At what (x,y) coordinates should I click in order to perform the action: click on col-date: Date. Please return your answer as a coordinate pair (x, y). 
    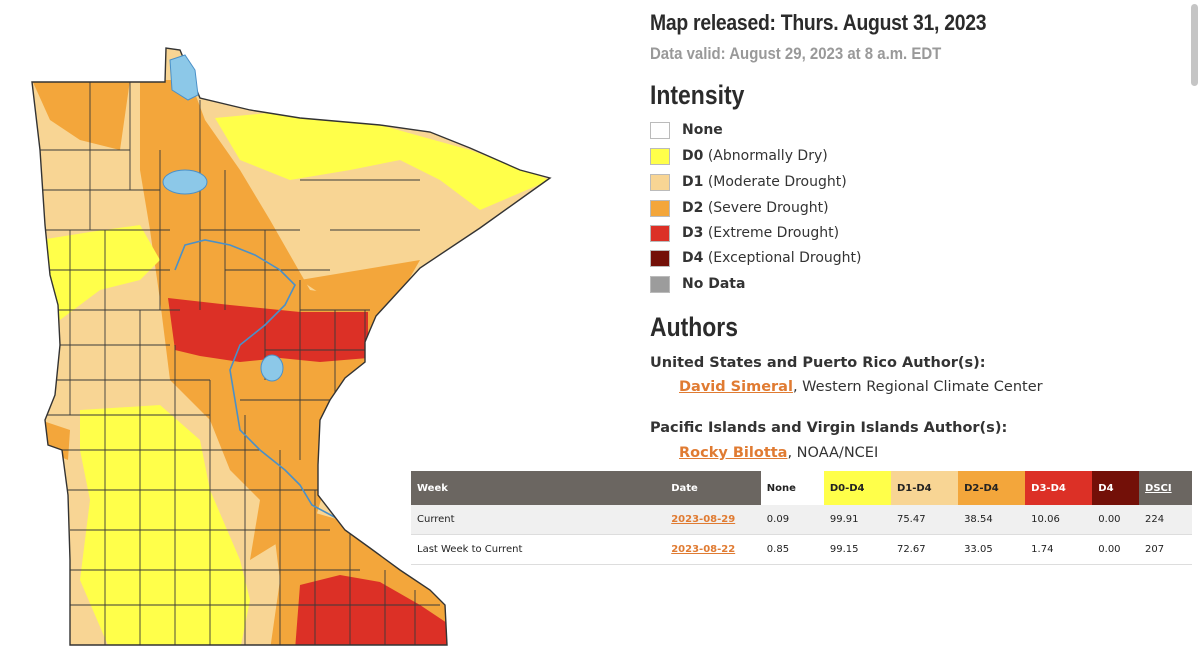
    Looking at the image, I should click on (713, 488).